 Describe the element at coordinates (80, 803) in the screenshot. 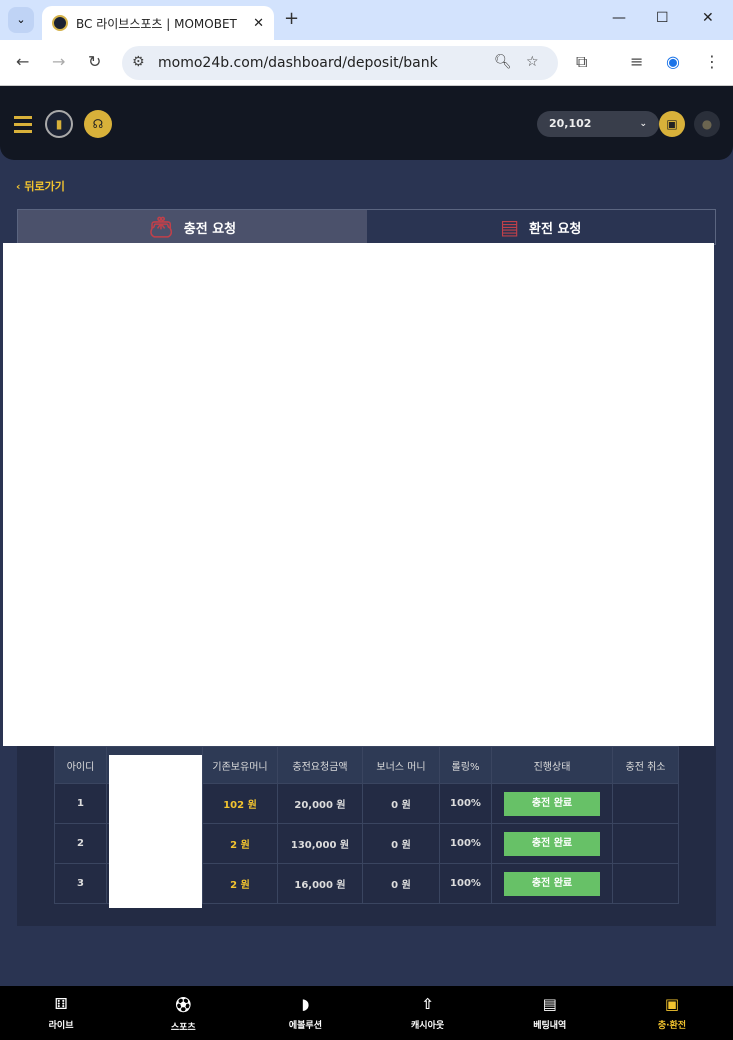

I see `cell-id: 1` at that location.